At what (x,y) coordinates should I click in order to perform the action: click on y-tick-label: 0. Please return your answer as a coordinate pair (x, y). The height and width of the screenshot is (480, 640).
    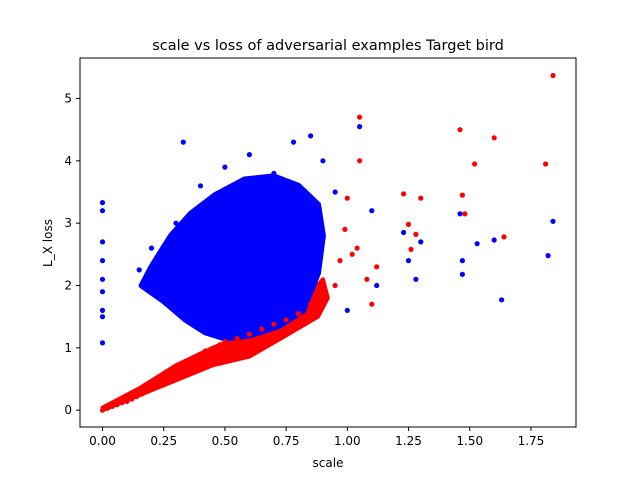
    Looking at the image, I should click on (68, 410).